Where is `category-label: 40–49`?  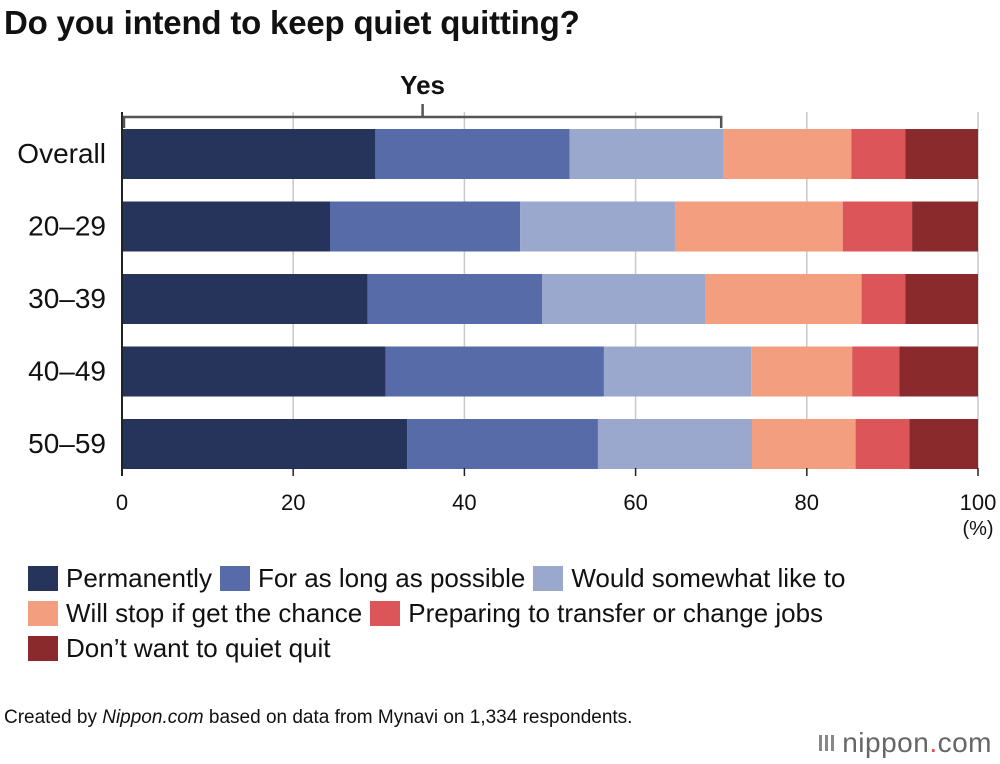
category-label: 40–49 is located at coordinates (67, 371).